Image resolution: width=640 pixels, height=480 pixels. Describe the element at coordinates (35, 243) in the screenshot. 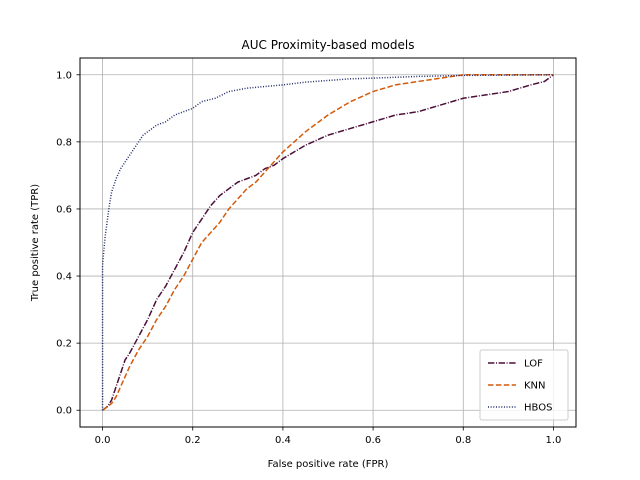

I see `y-axis-label: True positive rate (TPR)` at that location.